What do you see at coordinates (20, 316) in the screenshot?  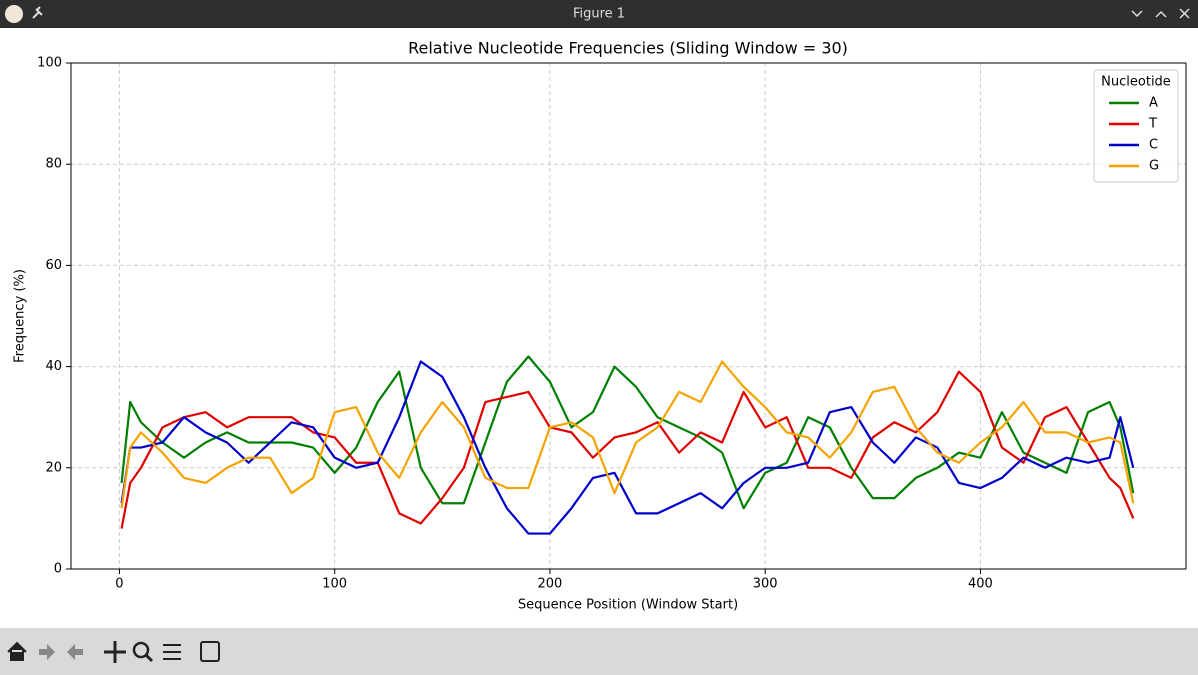 I see `y-axis-label: Frequency (%)` at bounding box center [20, 316].